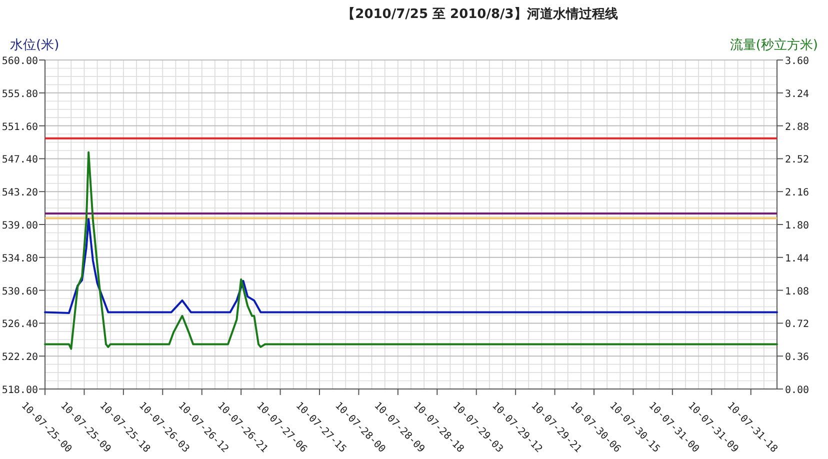 The image size is (828, 459). What do you see at coordinates (20, 390) in the screenshot?
I see `y-tick-label: 518.00` at bounding box center [20, 390].